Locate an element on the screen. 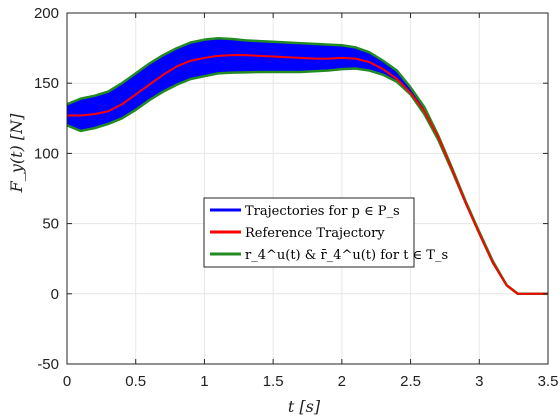 This screenshot has width=560, height=420. x-tick-label-5: 2.5 is located at coordinates (410, 381).